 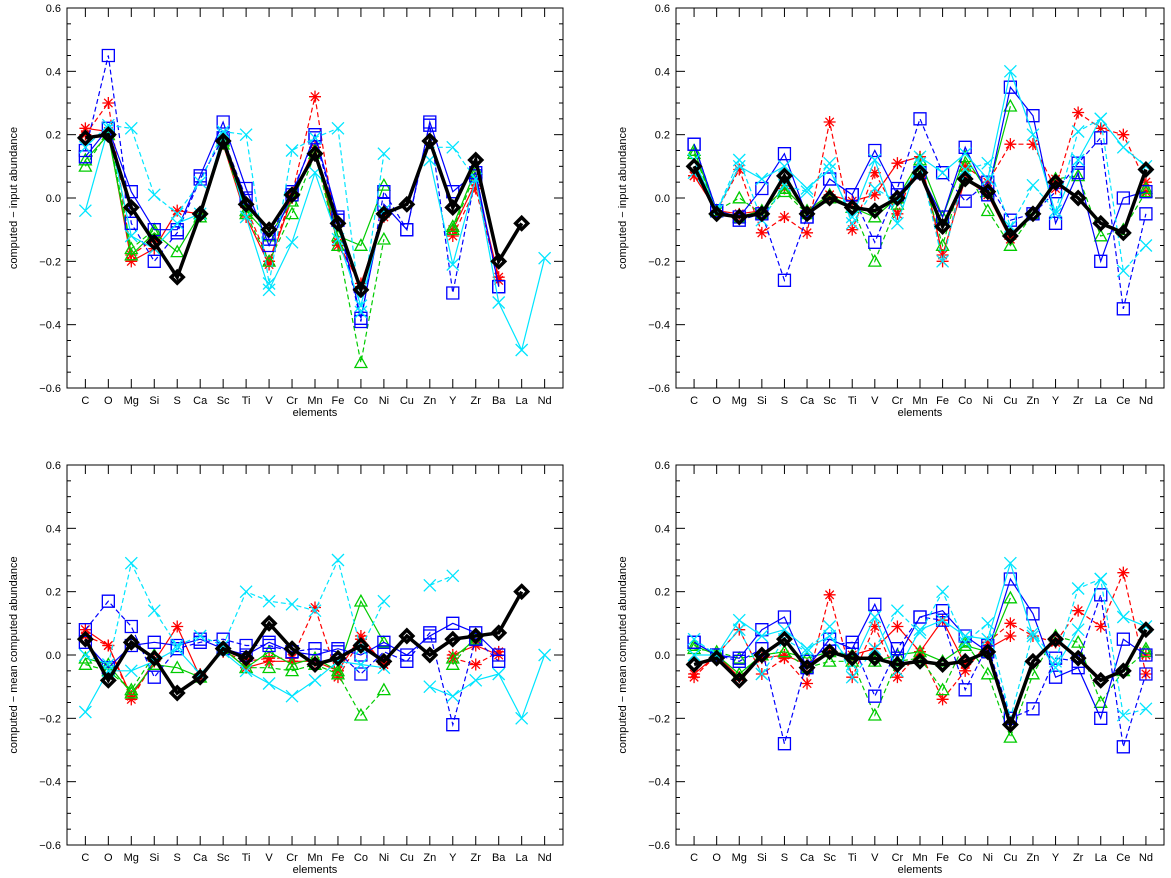 What do you see at coordinates (314, 401) in the screenshot?
I see `x-tick-label: Mn` at bounding box center [314, 401].